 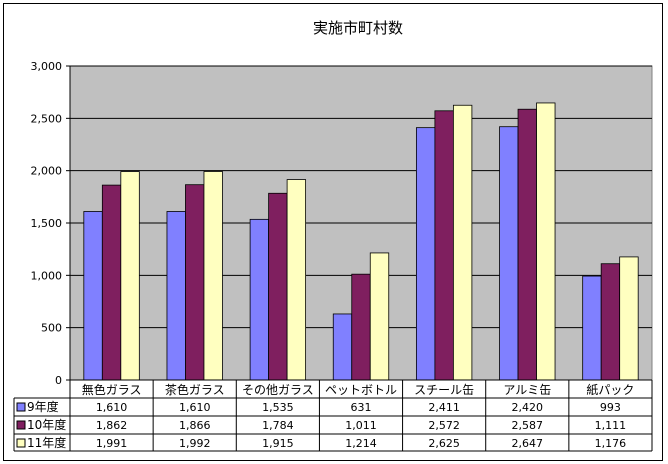 I want to click on bar-11年度-スチール缶, so click(x=462, y=242).